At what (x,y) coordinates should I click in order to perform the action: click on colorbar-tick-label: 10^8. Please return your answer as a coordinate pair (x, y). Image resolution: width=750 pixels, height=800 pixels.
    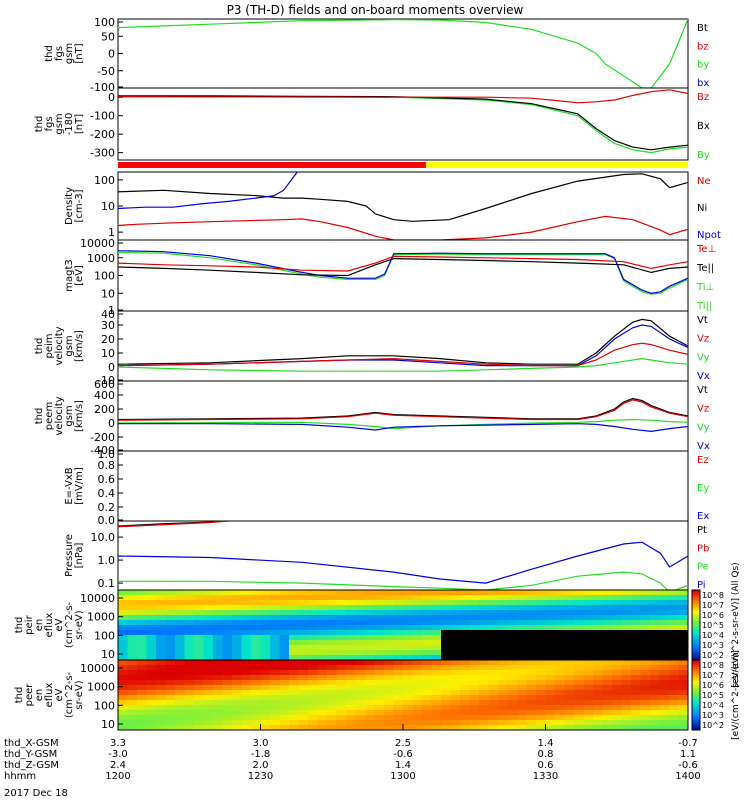
    Looking at the image, I should click on (713, 595).